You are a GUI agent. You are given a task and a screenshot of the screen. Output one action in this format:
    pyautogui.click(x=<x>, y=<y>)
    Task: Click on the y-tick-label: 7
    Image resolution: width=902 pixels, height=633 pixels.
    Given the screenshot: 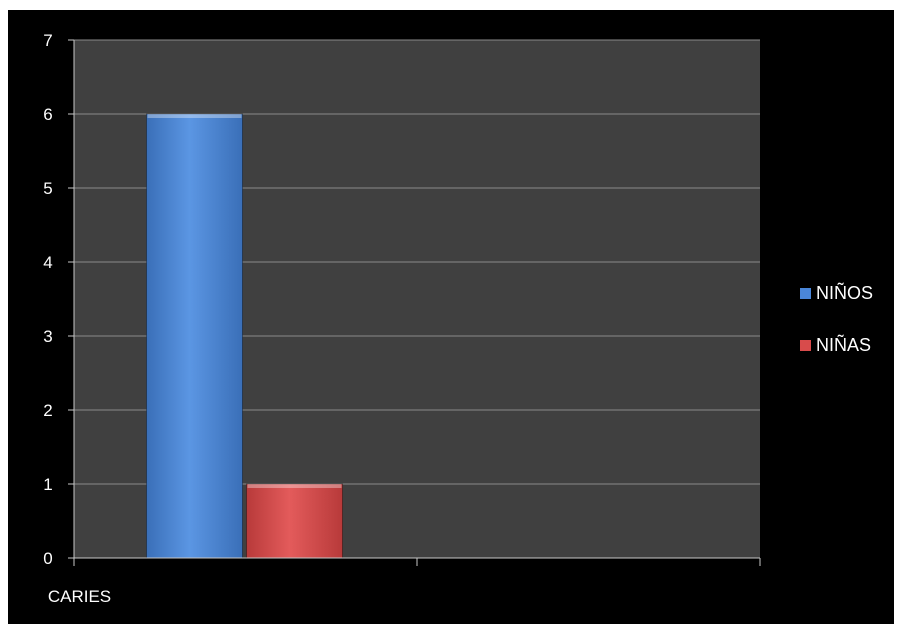 What is the action you would take?
    pyautogui.click(x=47, y=40)
    